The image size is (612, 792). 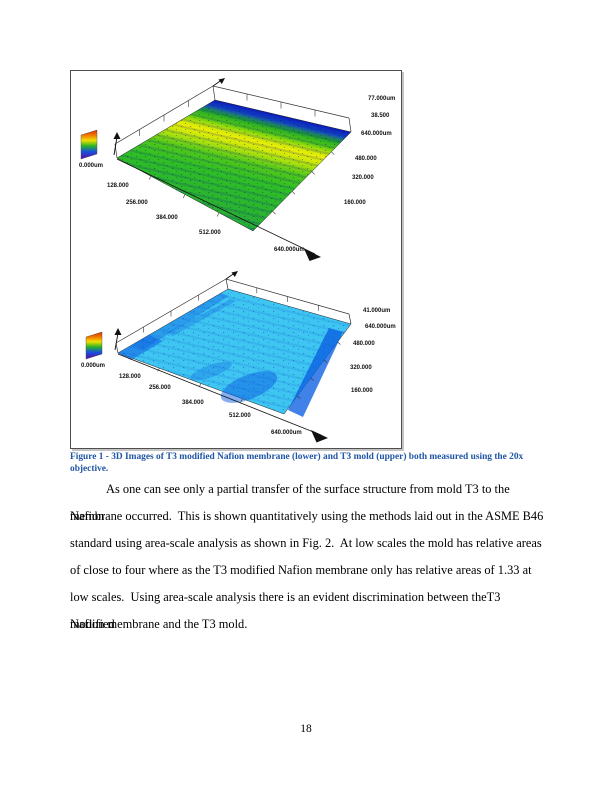 I want to click on mold-surface, so click(x=234, y=165).